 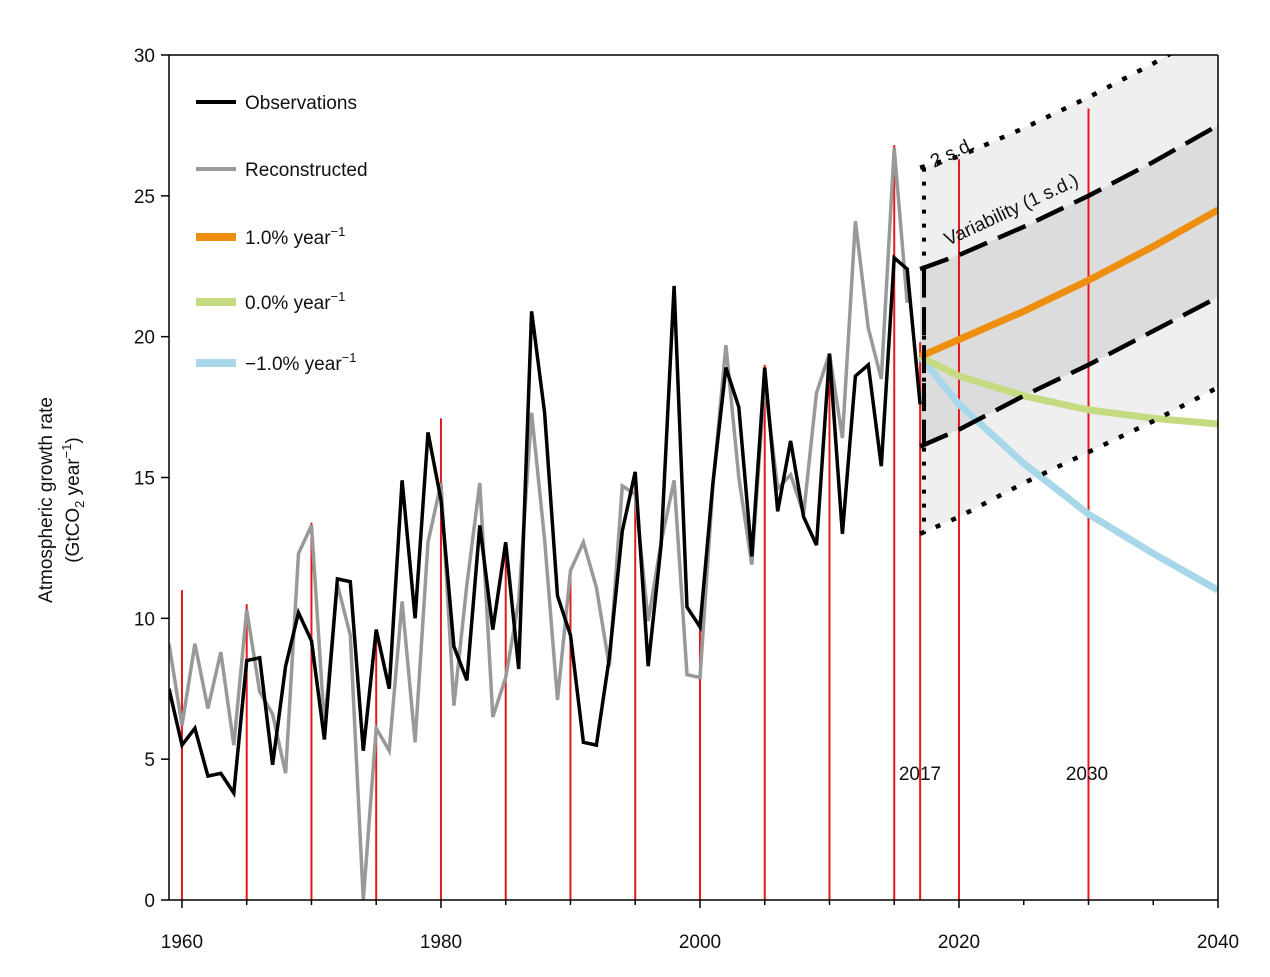 I want to click on legend-label-2: 1.0% year−1, so click(x=295, y=236).